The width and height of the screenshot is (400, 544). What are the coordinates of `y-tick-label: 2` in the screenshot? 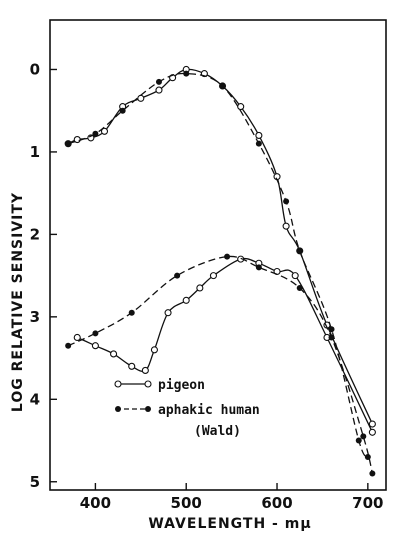 It's located at (35, 234).